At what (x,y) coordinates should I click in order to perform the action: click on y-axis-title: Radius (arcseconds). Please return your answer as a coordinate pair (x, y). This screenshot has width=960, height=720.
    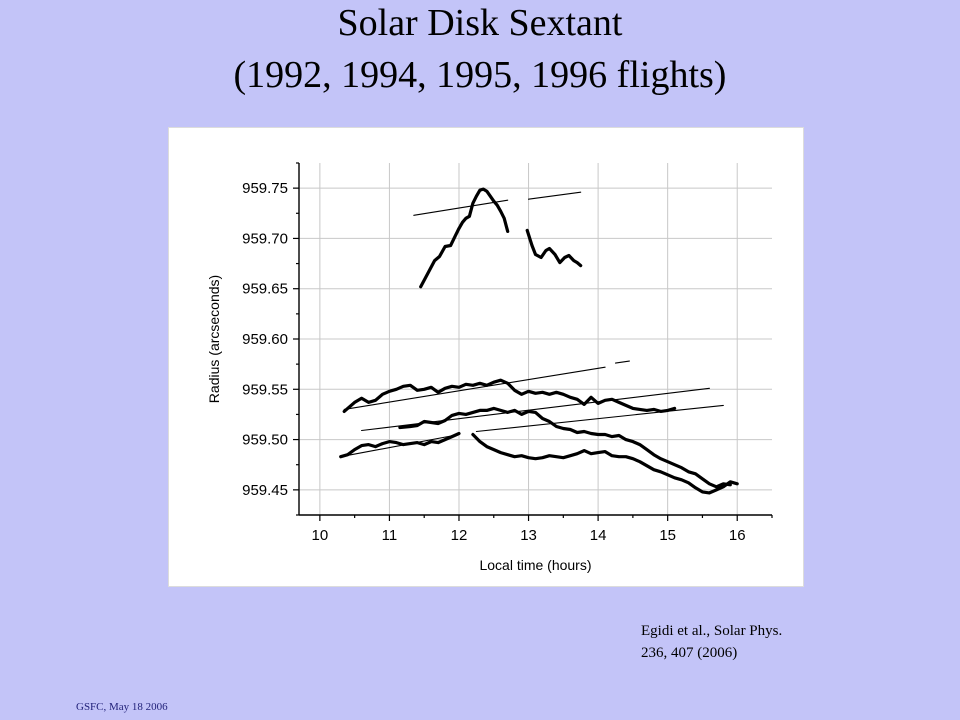
    Looking at the image, I should click on (214, 339).